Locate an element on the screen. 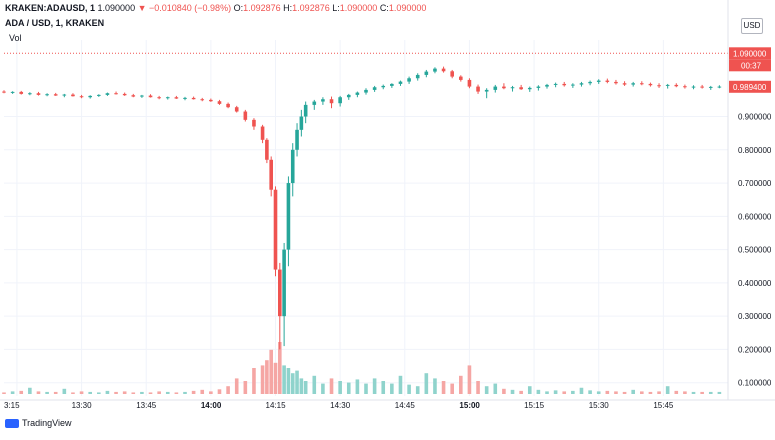 The width and height of the screenshot is (775, 440). x-tick-label: 13:45 is located at coordinates (146, 405).